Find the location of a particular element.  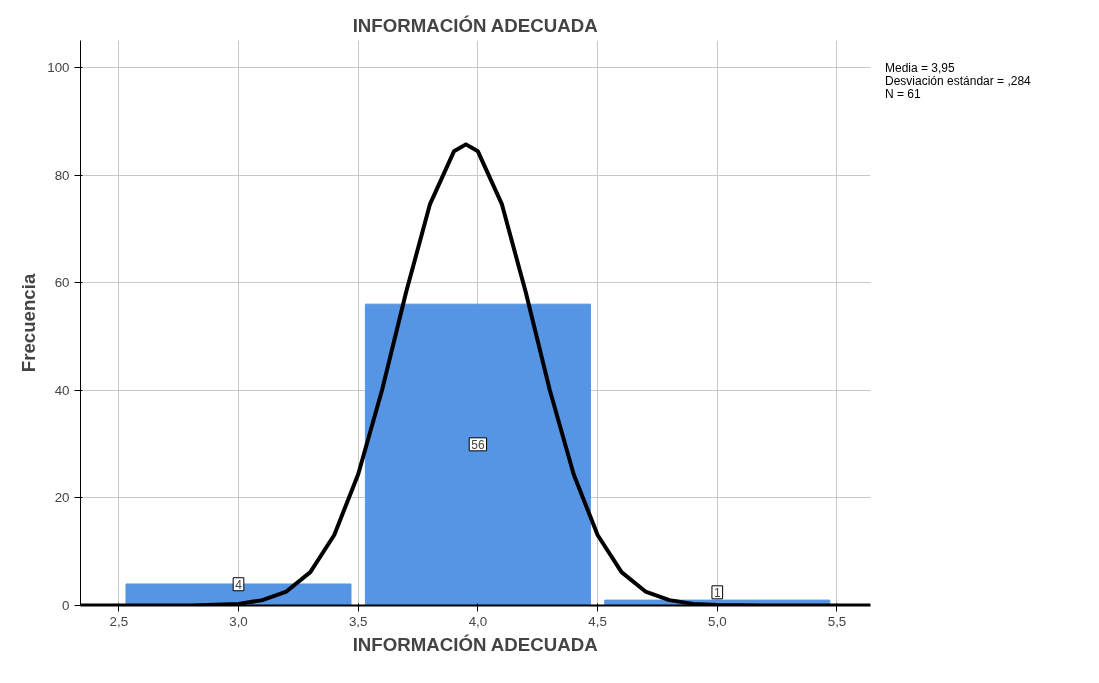

x-tick-label: 2,5 is located at coordinates (119, 621).